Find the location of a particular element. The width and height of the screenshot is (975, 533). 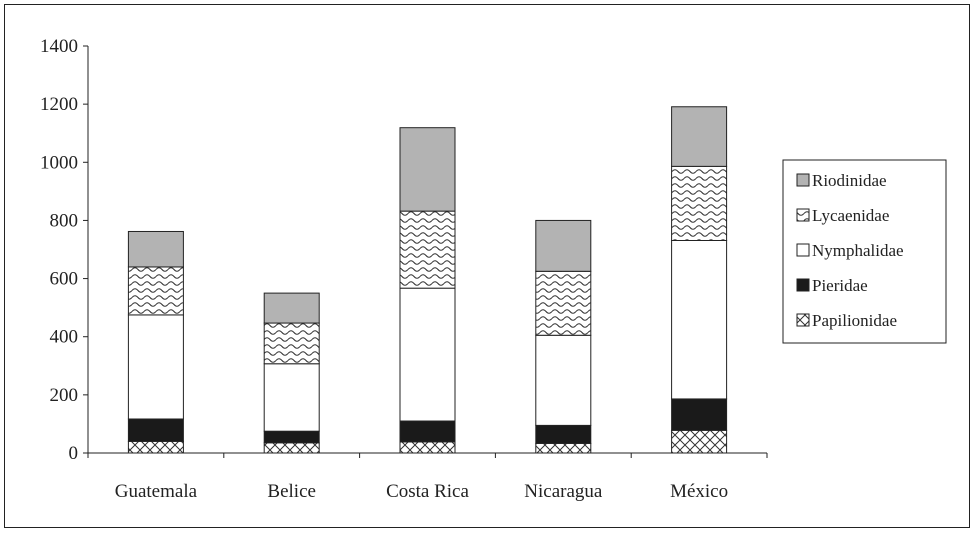

legend-swatch-pieridae is located at coordinates (803, 285).